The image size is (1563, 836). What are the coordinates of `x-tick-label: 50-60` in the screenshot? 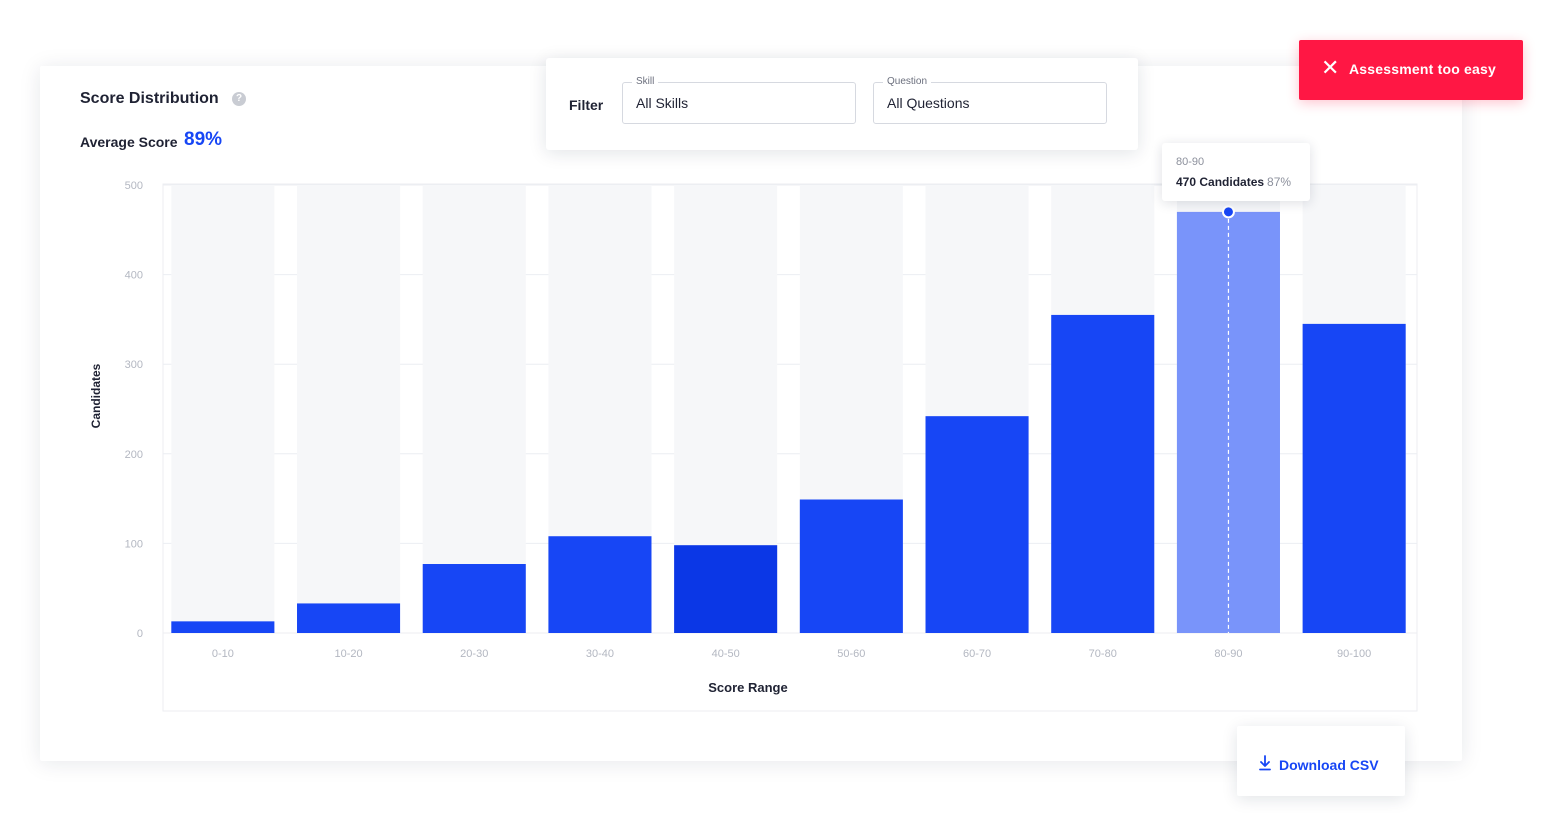 It's located at (851, 654).